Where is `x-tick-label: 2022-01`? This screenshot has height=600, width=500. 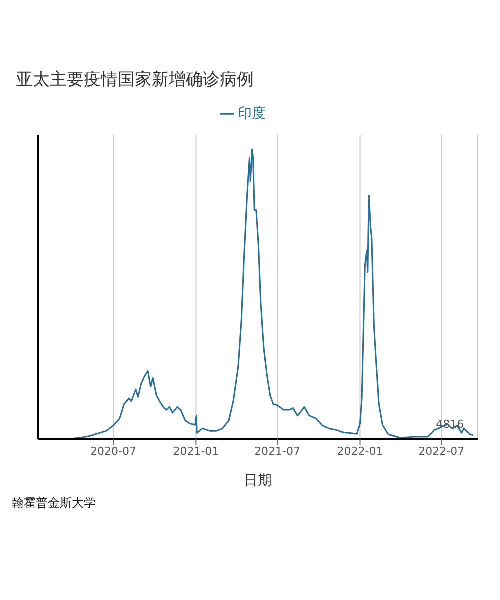 x-tick-label: 2022-01 is located at coordinates (360, 451).